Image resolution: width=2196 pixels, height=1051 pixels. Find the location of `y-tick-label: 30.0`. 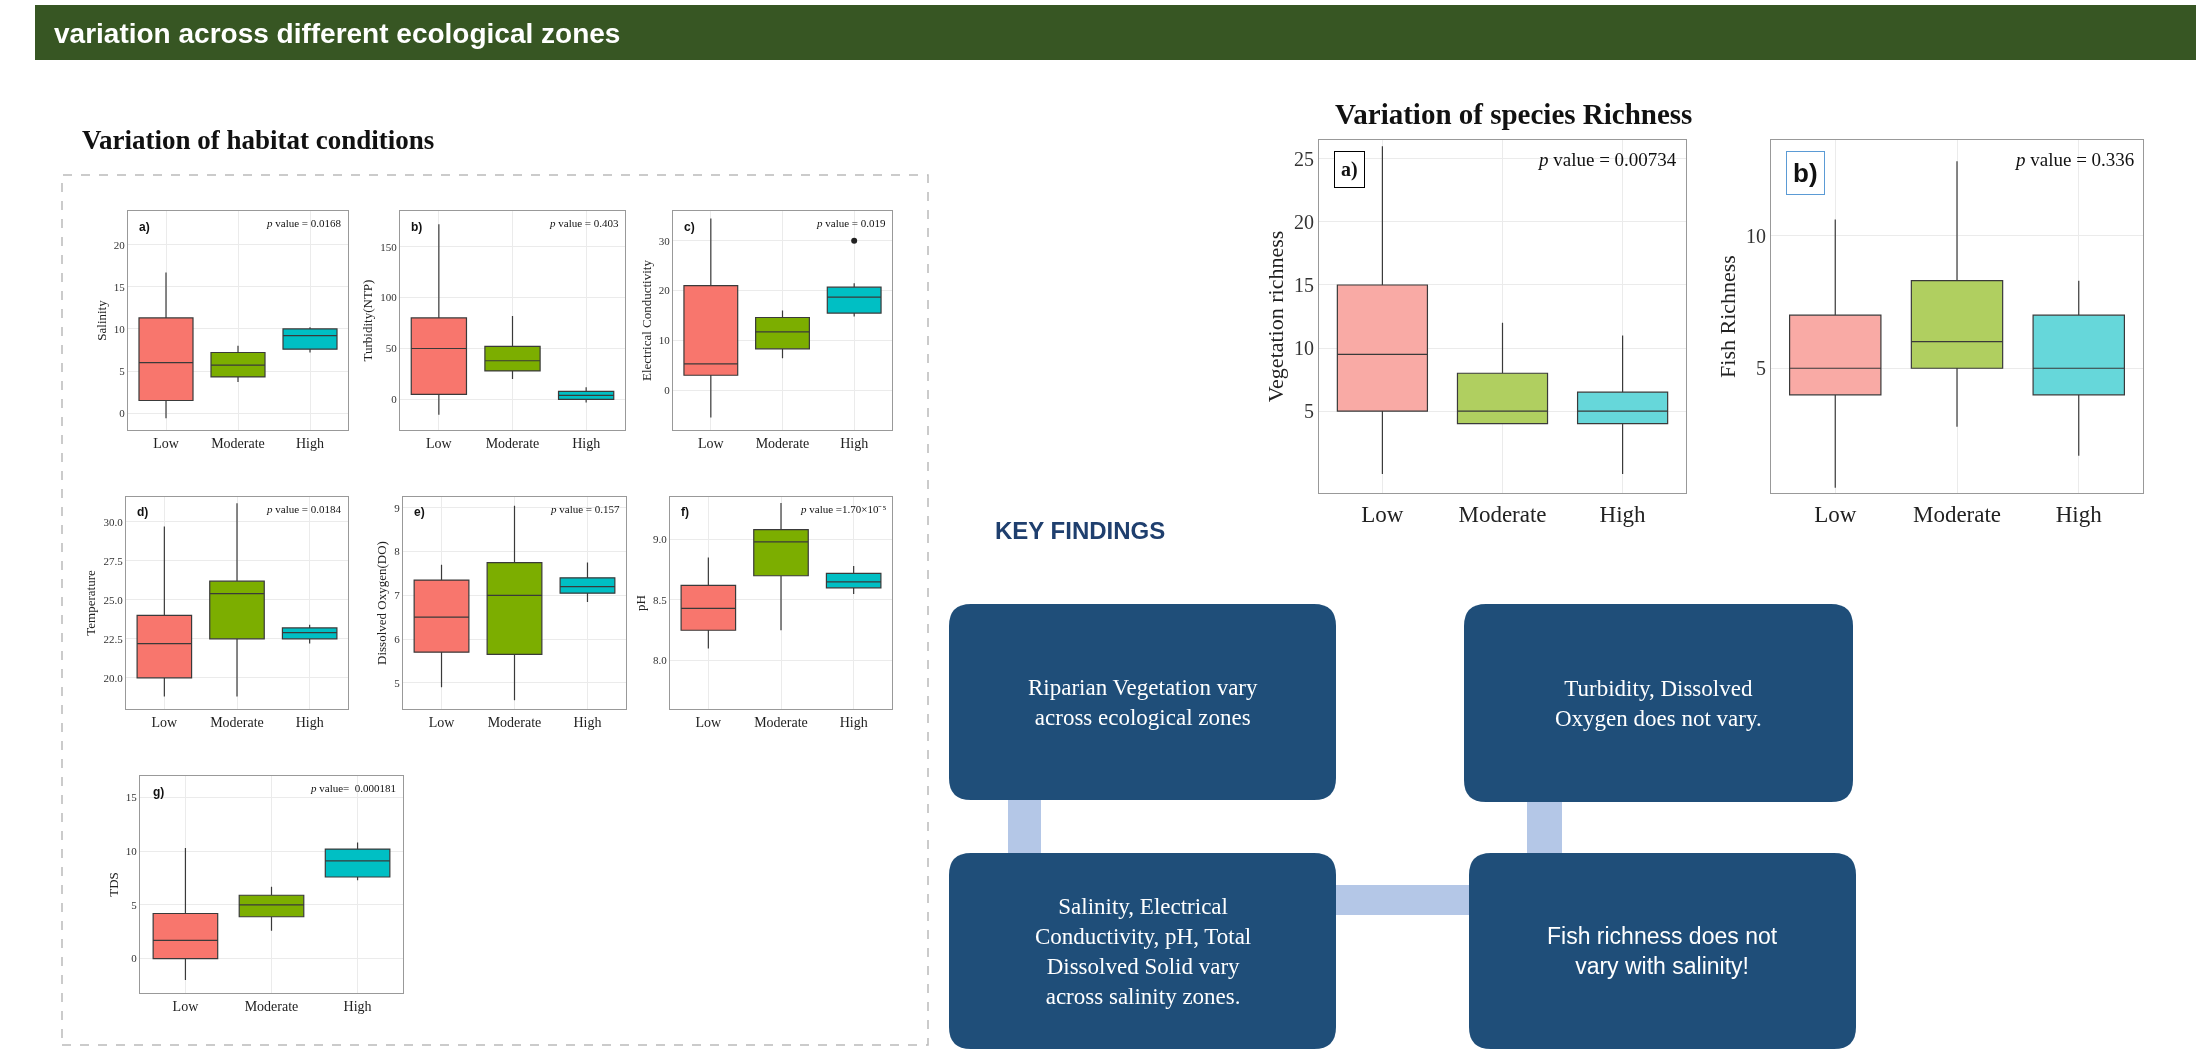

y-tick-label: 30.0 is located at coordinates (113, 521).